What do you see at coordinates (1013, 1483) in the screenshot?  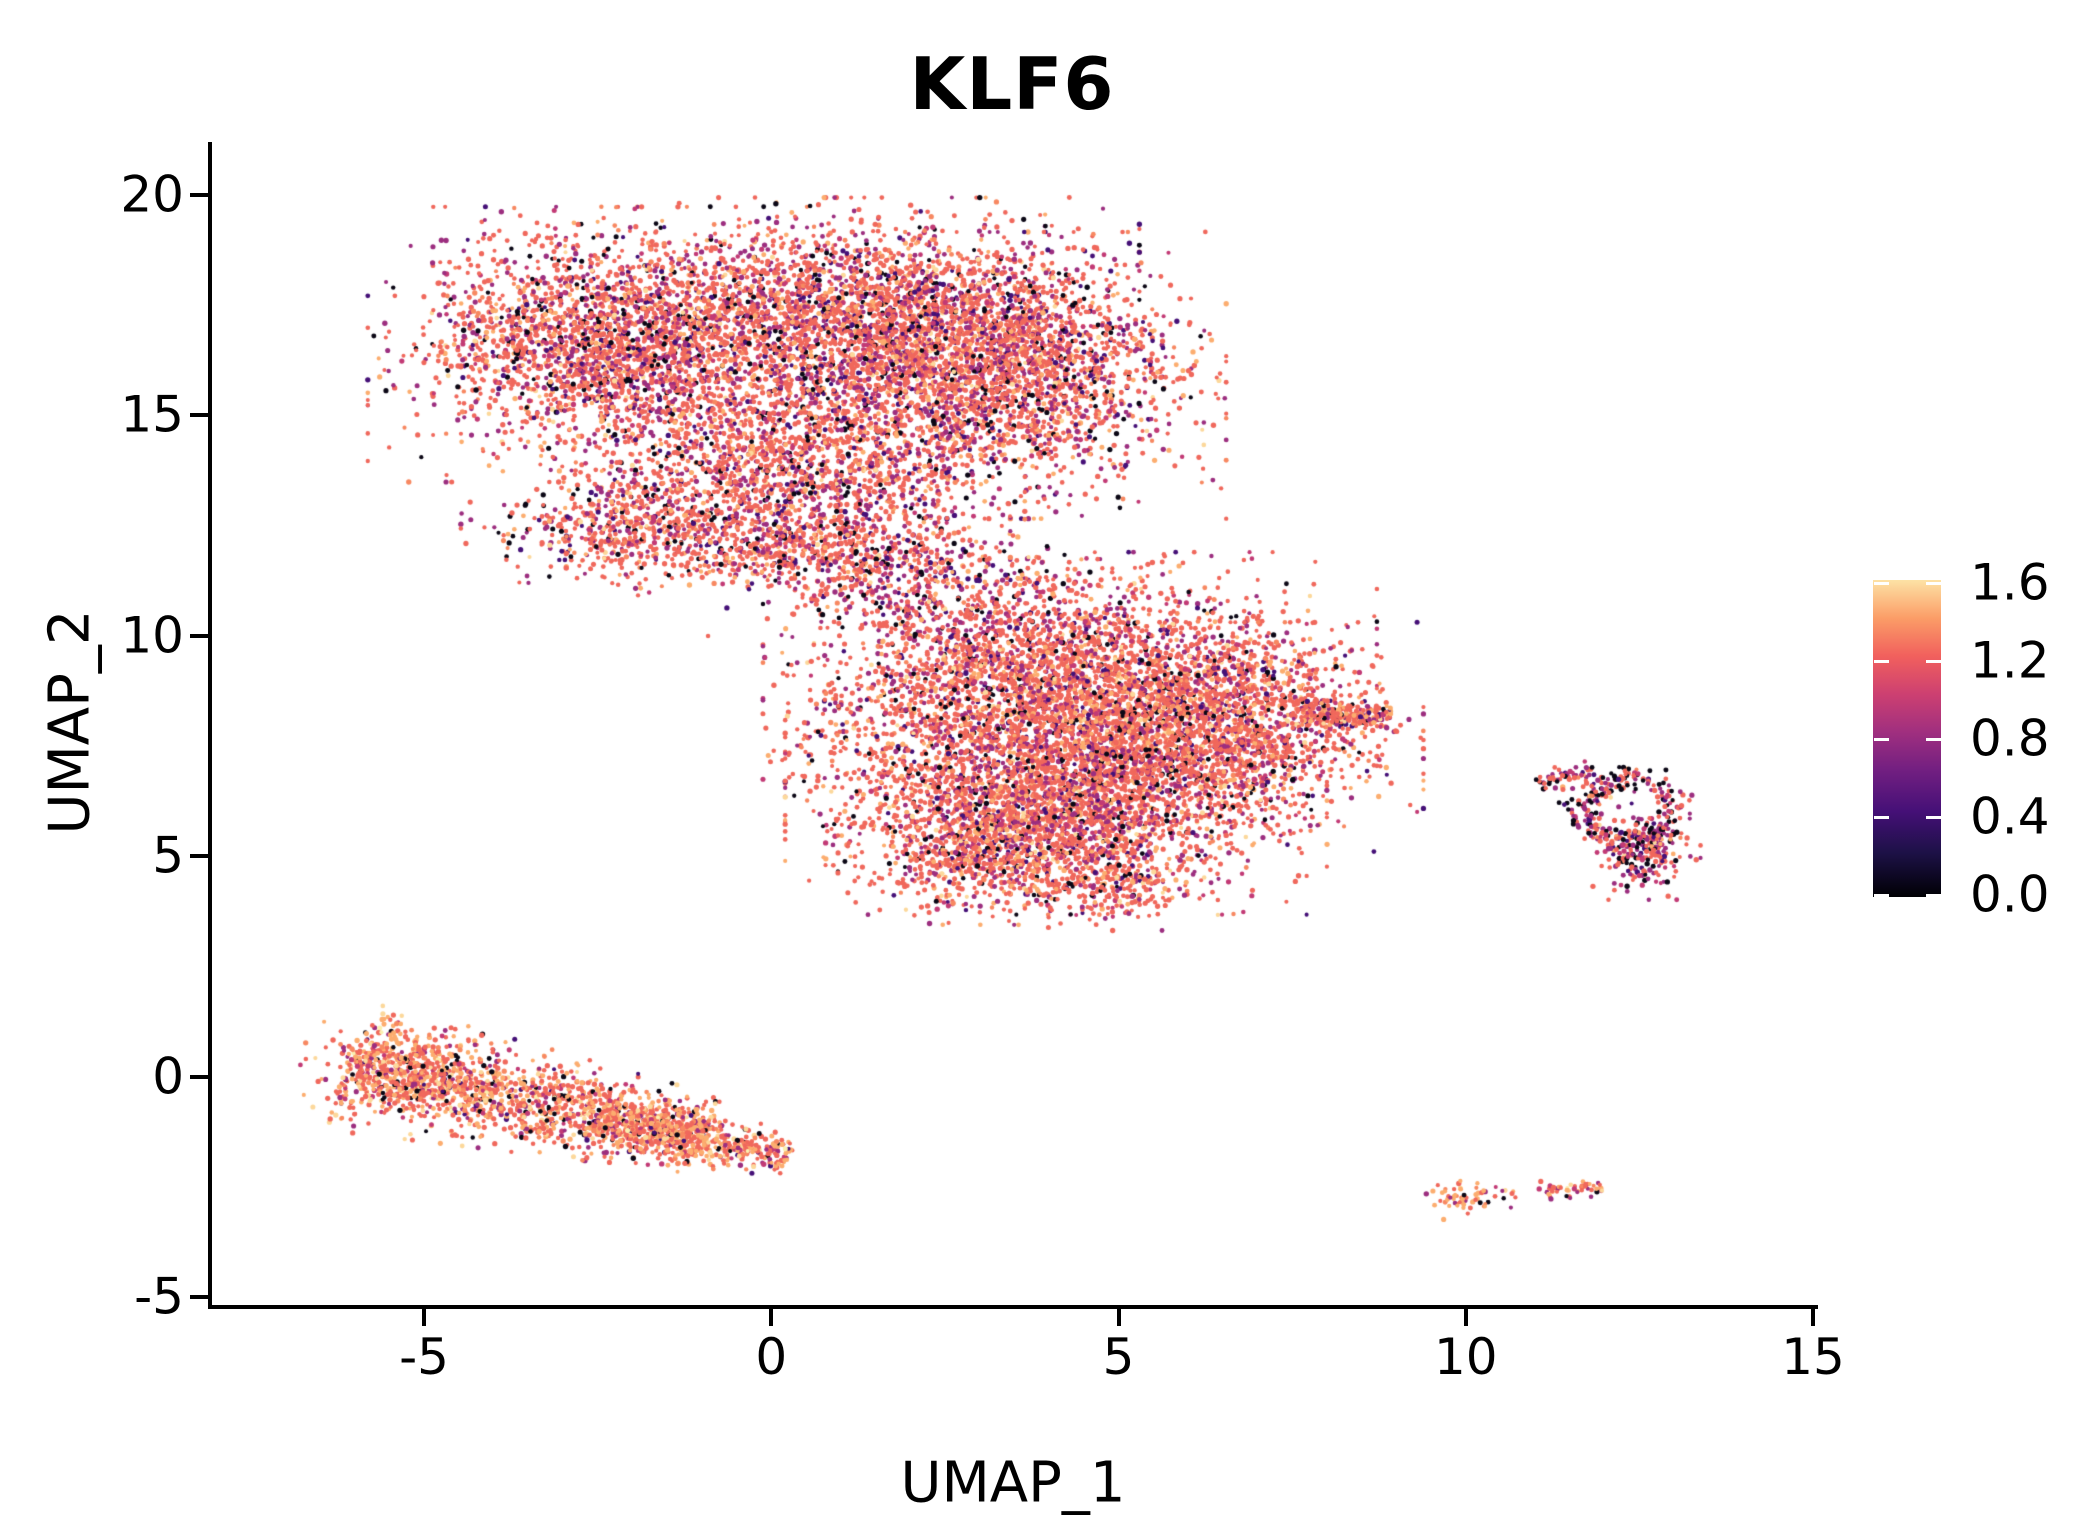 I see `x-axis-title: UMAP_1` at bounding box center [1013, 1483].